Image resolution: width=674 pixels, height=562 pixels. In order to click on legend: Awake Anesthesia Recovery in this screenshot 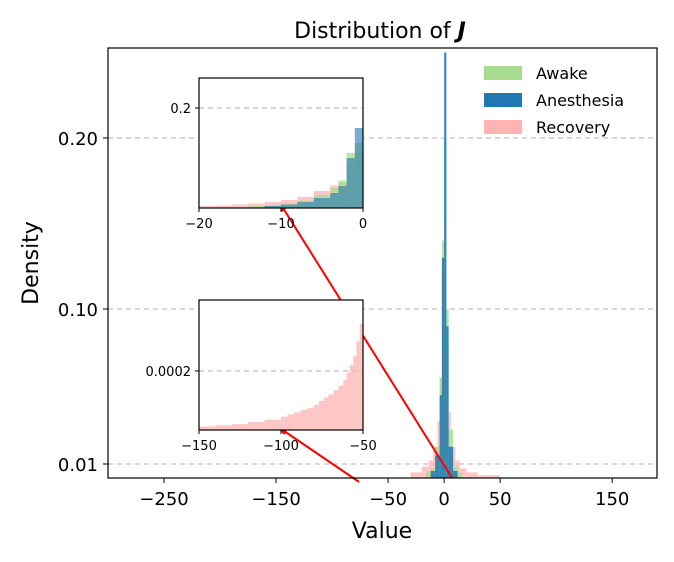, I will do `click(554, 100)`.